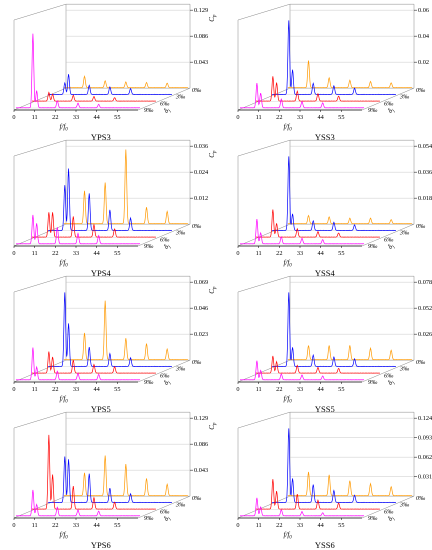 The image size is (432, 550). What do you see at coordinates (425, 198) in the screenshot?
I see `y-tick-label: 0.018` at bounding box center [425, 198].